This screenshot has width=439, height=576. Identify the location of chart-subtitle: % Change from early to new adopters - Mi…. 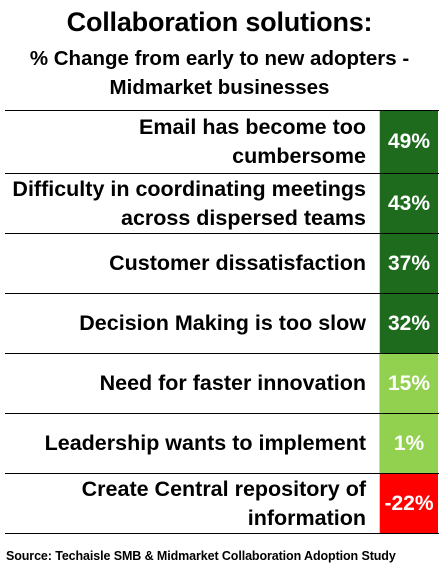
(219, 73).